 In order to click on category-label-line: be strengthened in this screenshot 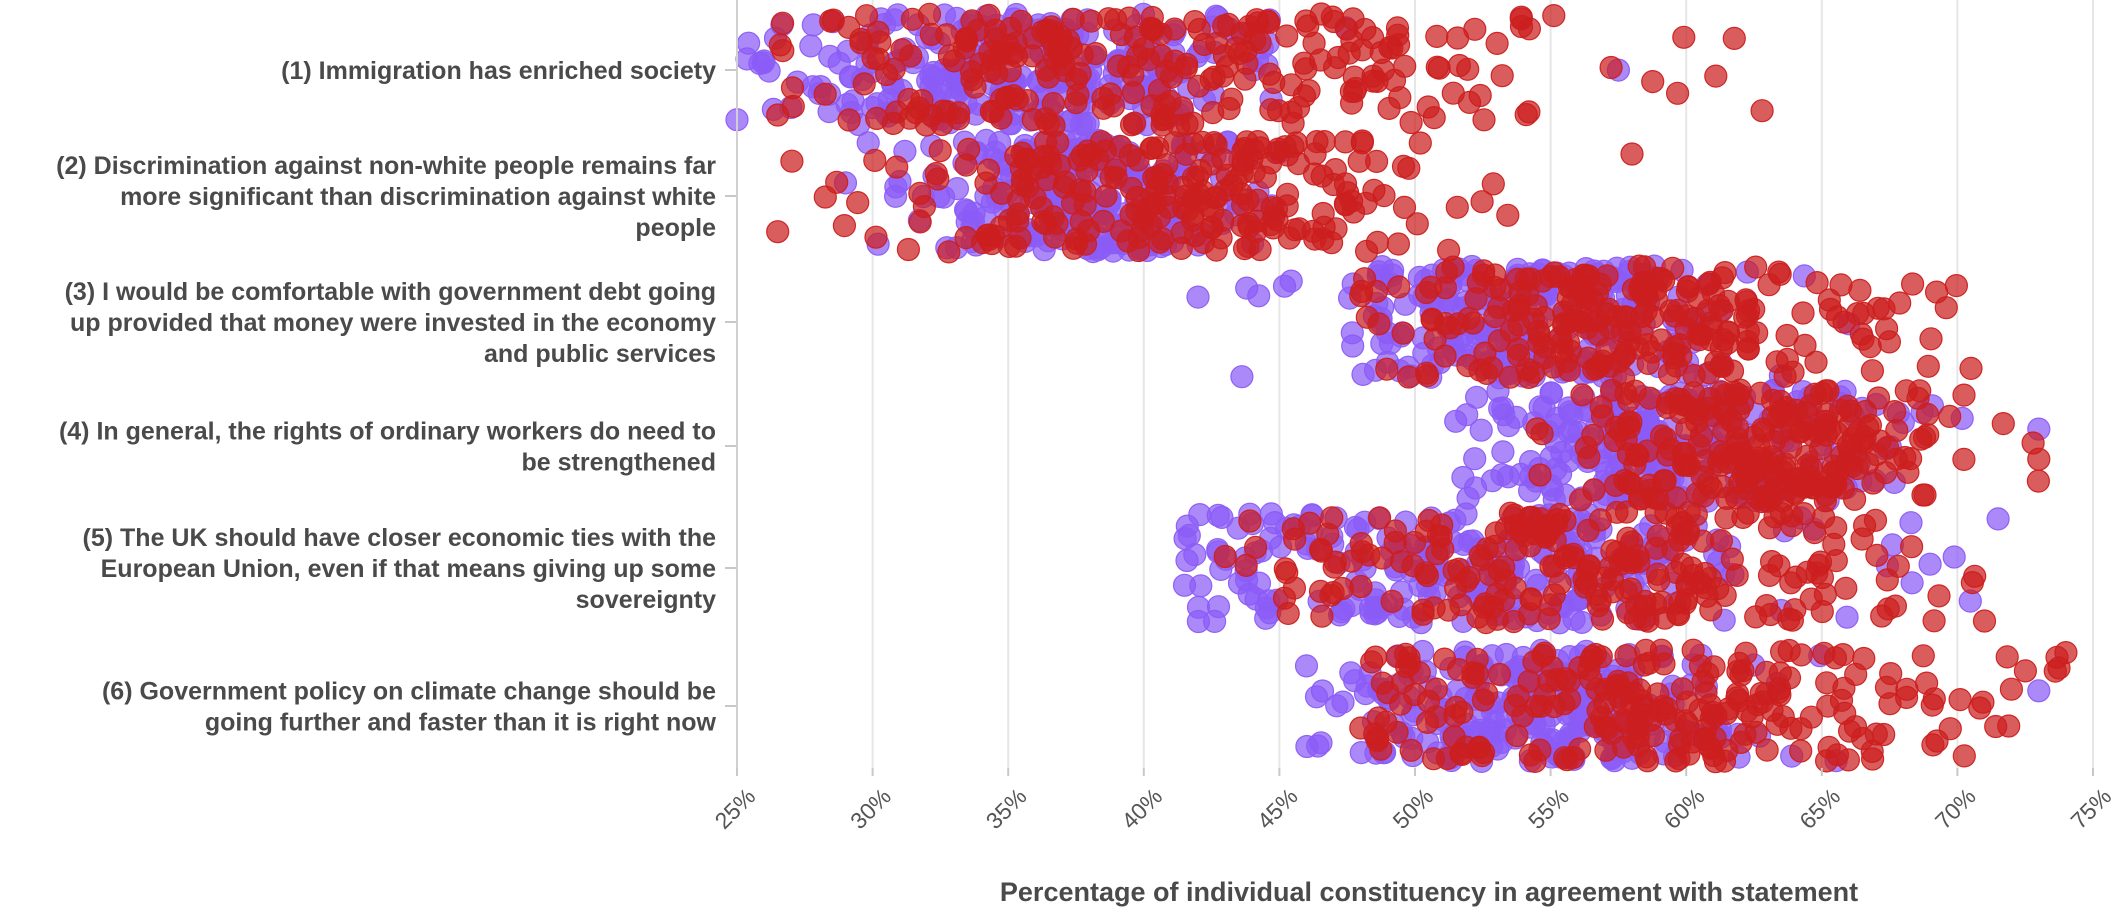, I will do `click(619, 463)`.